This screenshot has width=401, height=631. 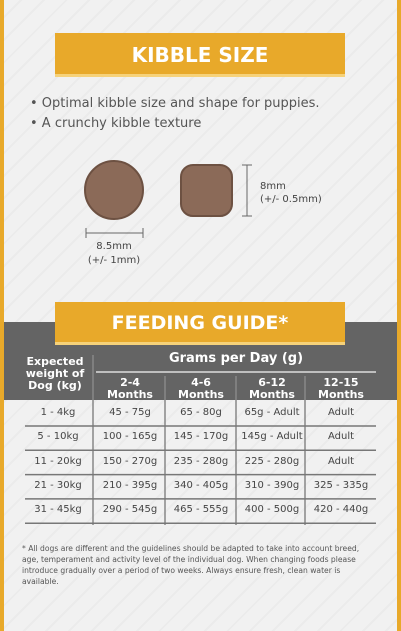 I want to click on dimension: (+/- 1mm), so click(x=114, y=260).